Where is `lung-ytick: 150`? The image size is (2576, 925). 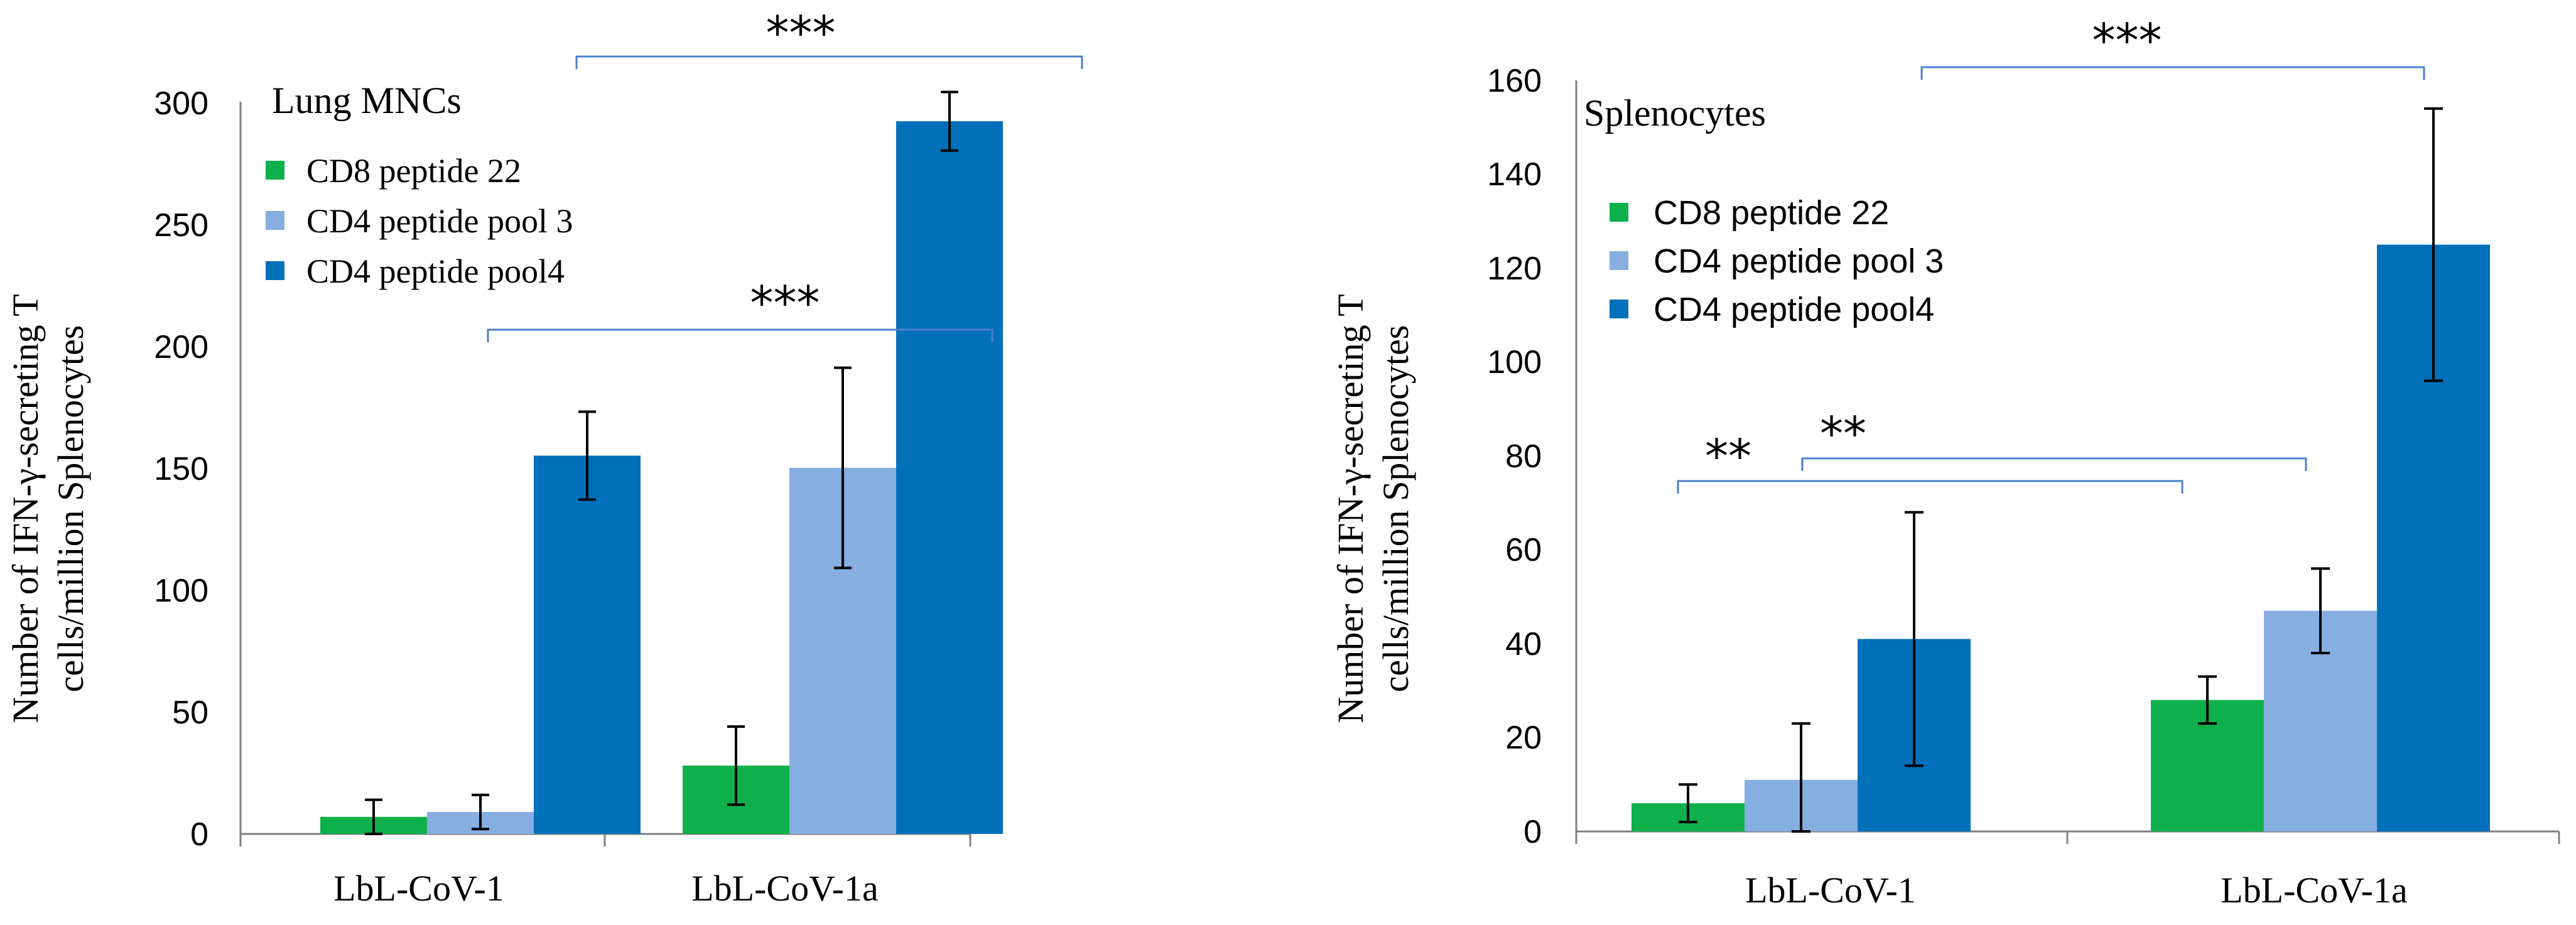
lung-ytick: 150 is located at coordinates (181, 469).